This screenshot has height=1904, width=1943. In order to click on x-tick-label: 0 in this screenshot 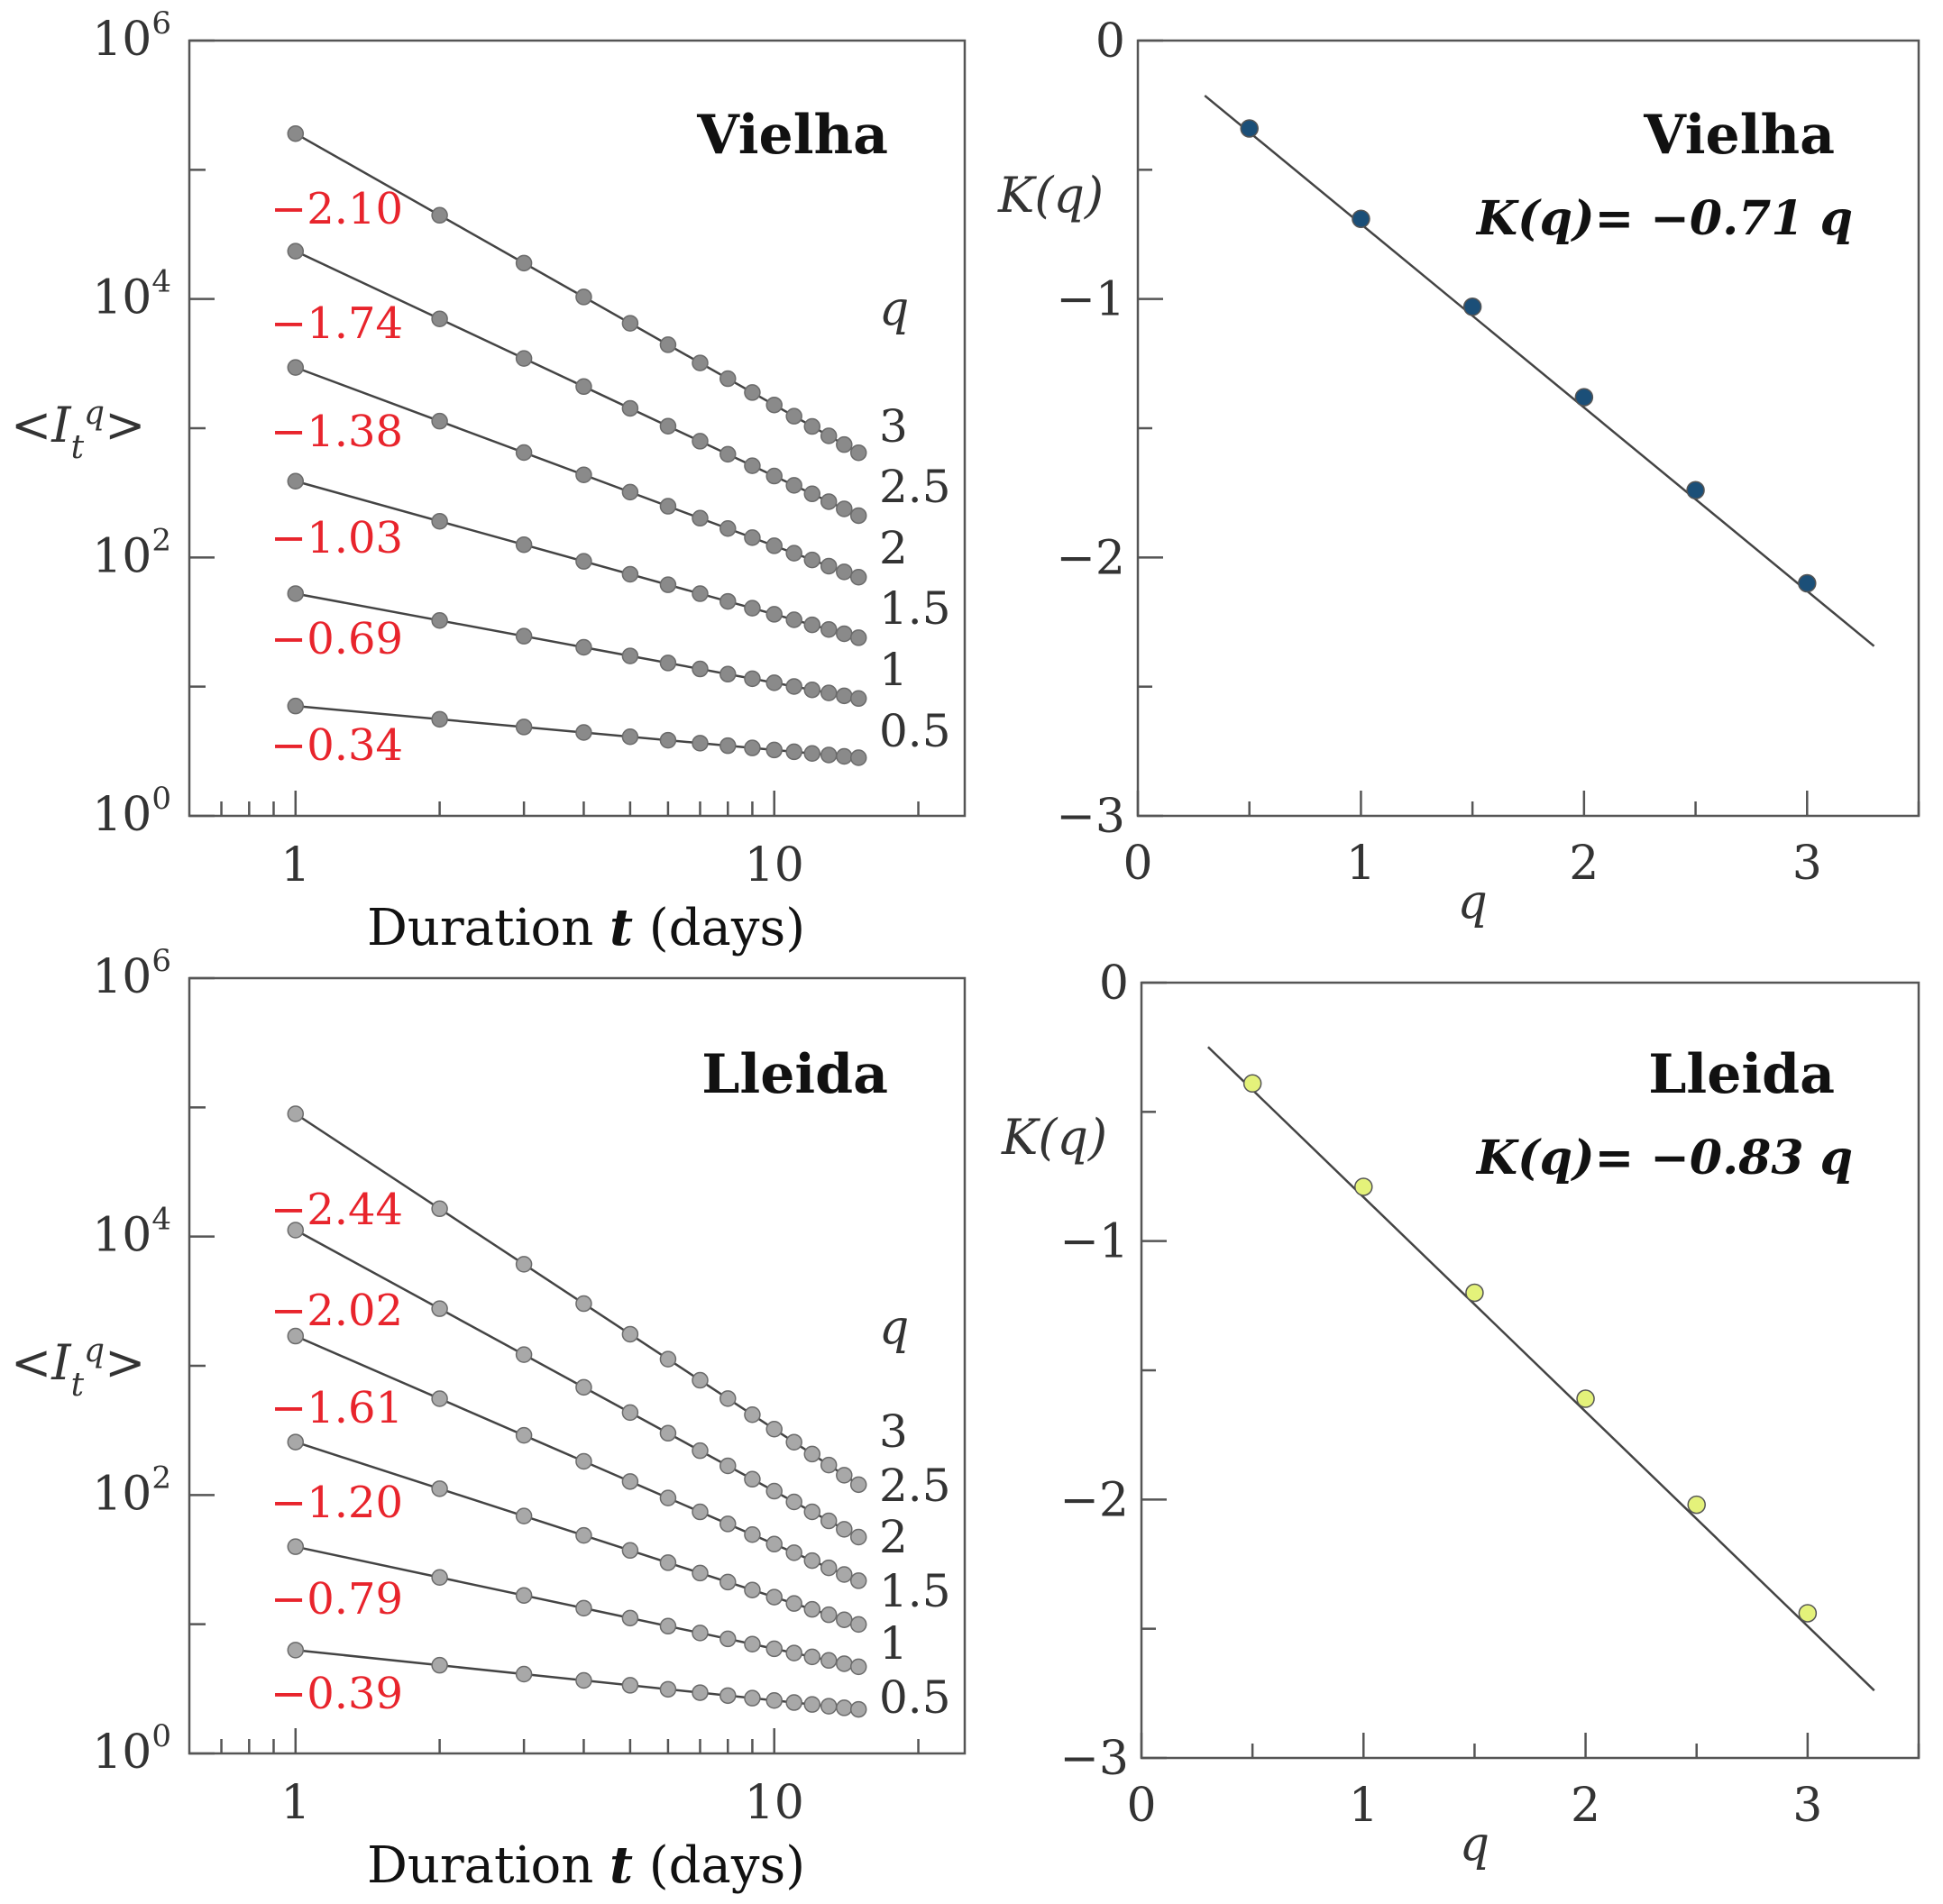, I will do `click(1141, 1806)`.